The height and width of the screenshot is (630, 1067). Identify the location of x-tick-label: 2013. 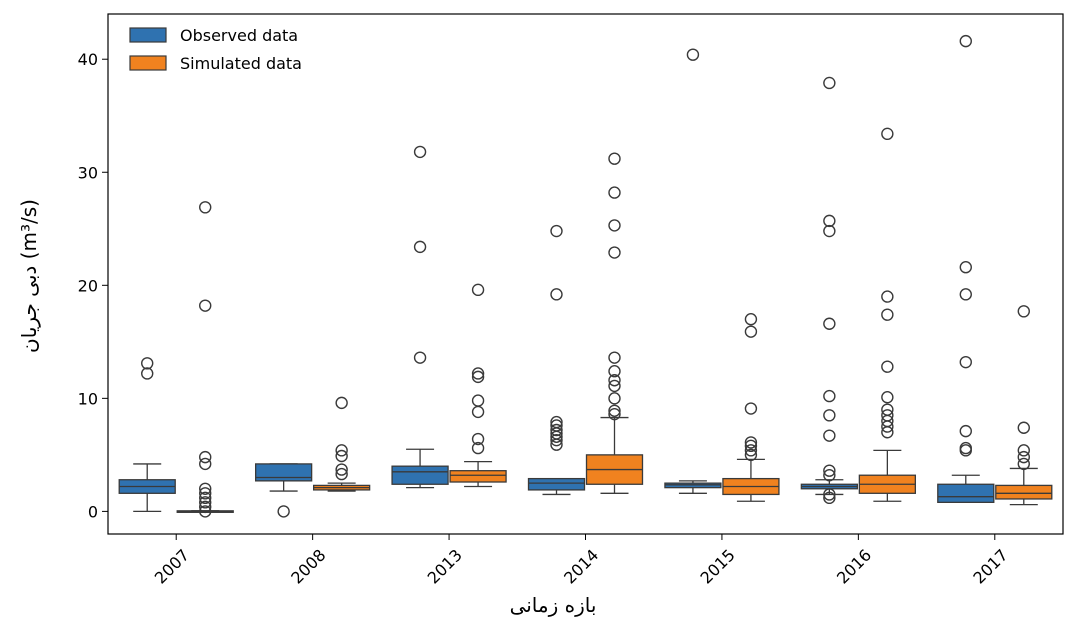
(445, 566).